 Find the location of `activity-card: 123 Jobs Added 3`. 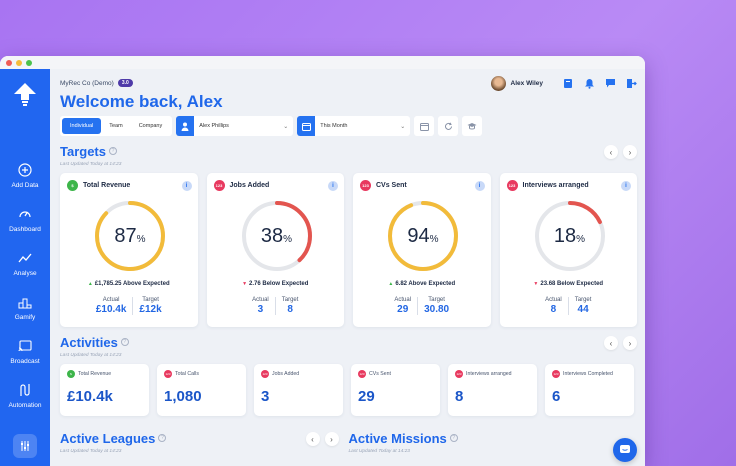

activity-card: 123 Jobs Added 3 is located at coordinates (298, 390).